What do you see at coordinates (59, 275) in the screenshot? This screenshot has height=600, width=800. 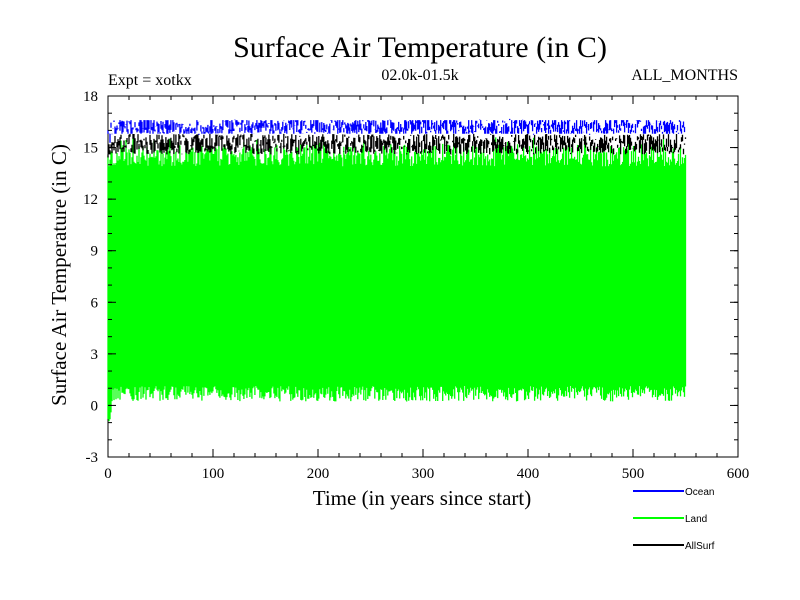 I see `y-axis-label: Surface Air Temperature (in C)` at bounding box center [59, 275].